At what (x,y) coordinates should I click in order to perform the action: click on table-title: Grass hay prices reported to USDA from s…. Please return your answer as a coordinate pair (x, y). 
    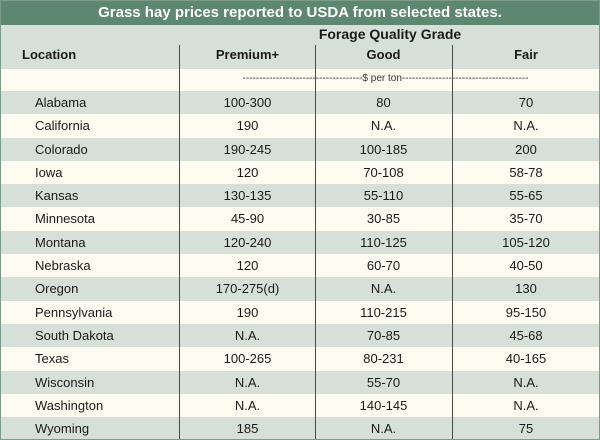
    Looking at the image, I should click on (300, 12).